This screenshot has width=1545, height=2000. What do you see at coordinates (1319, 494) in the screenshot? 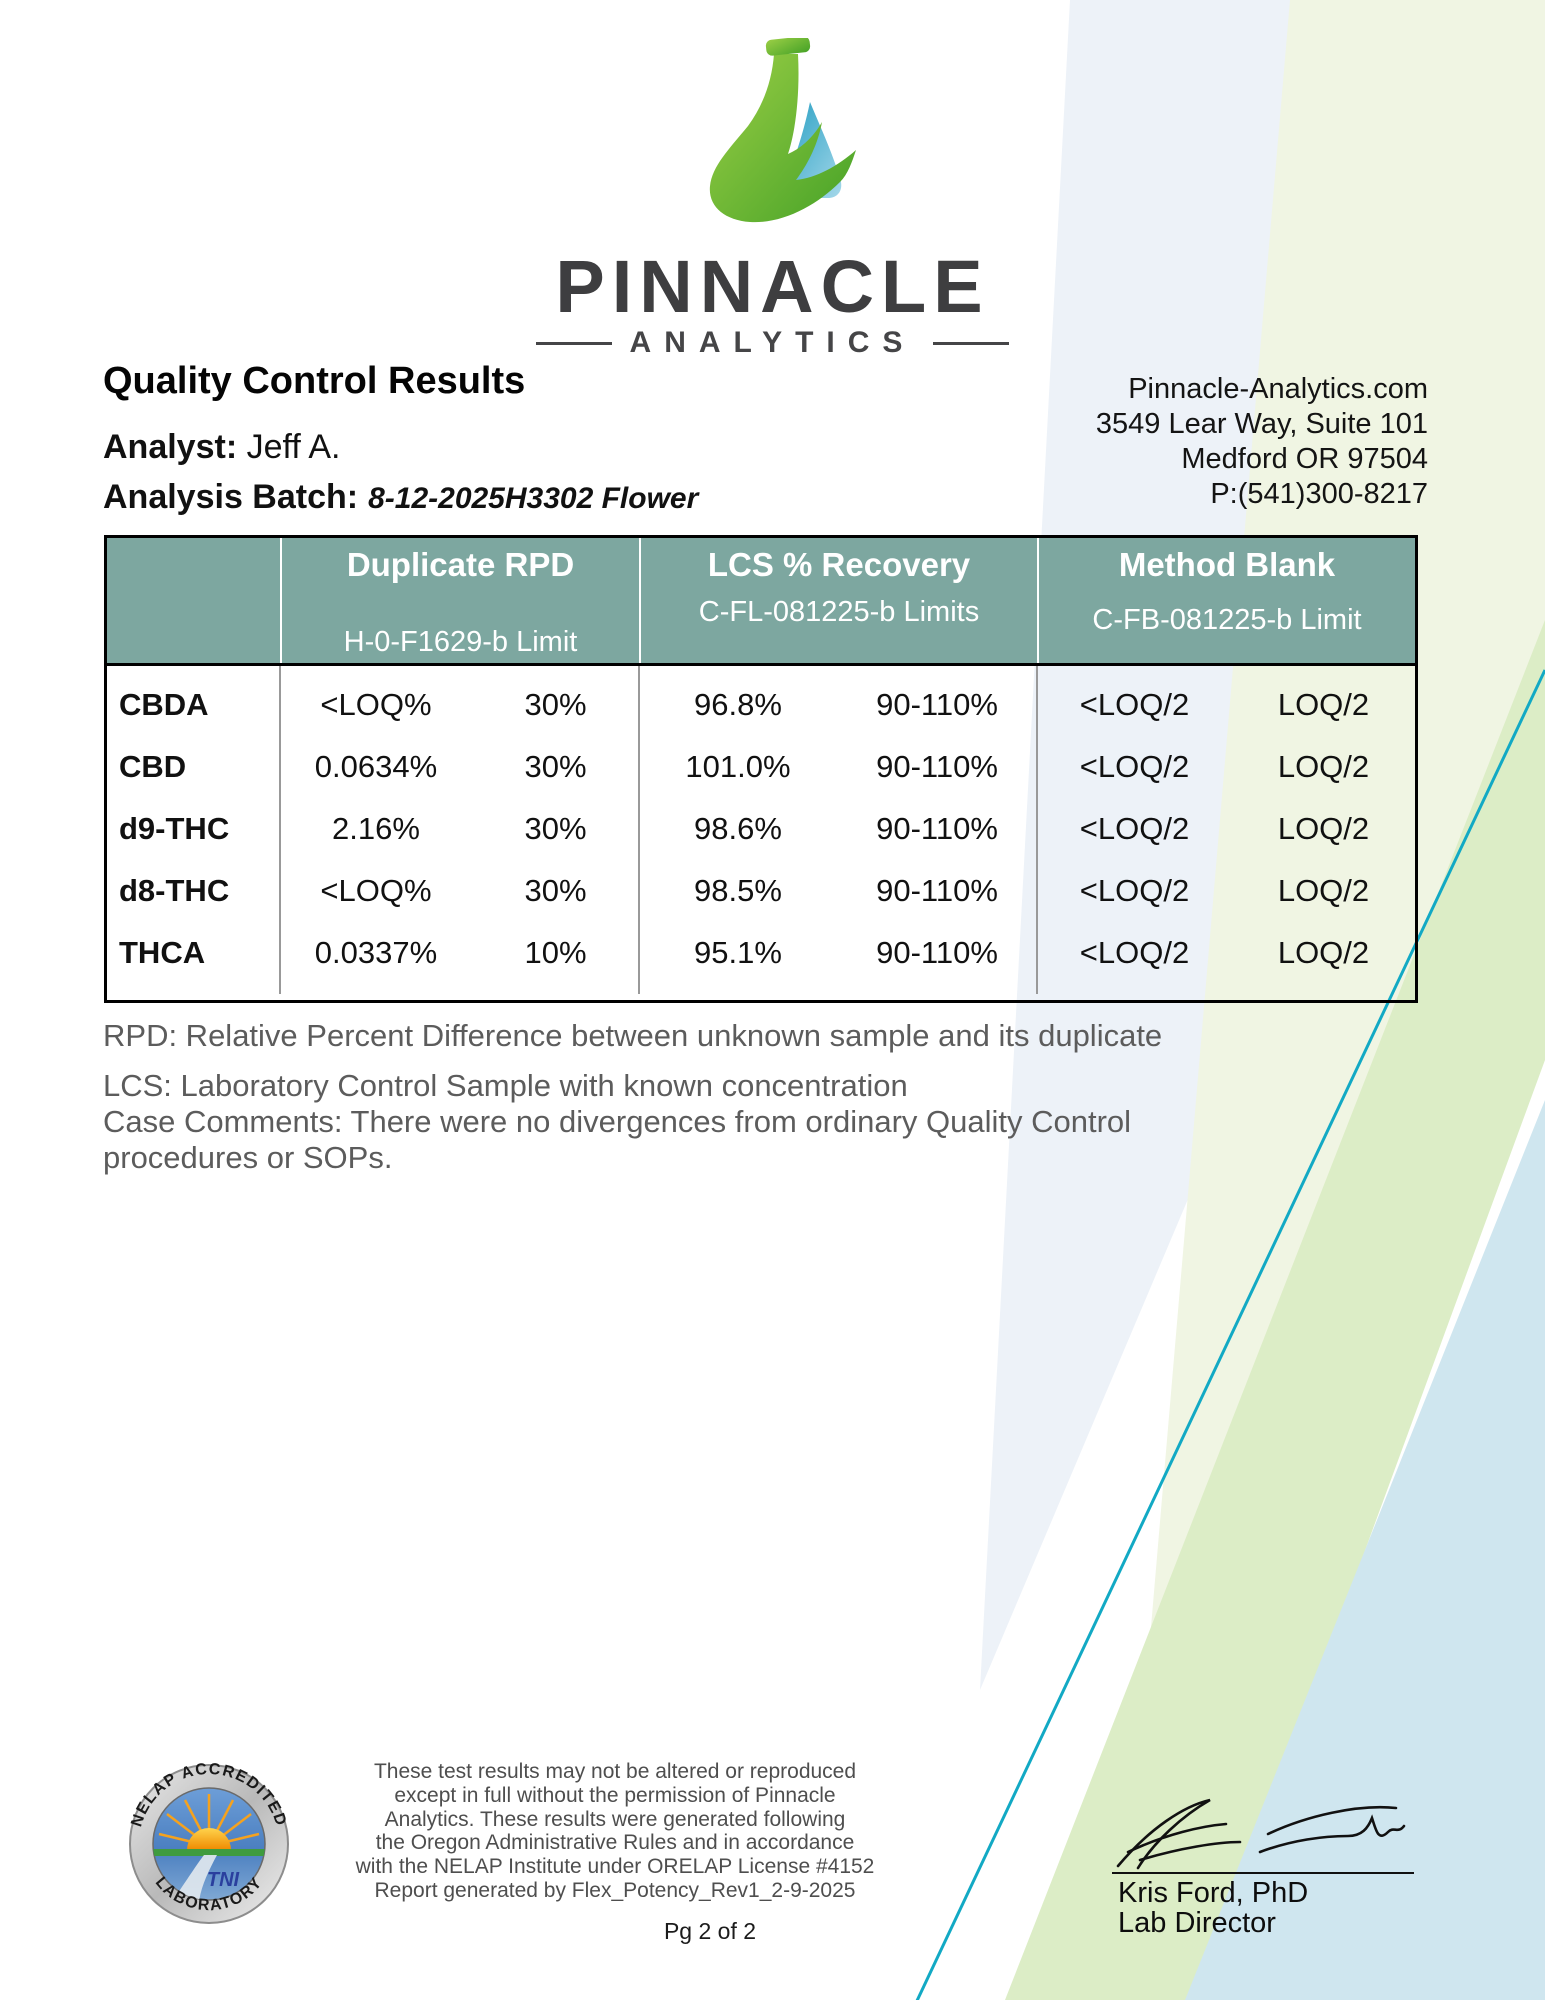
I see `lab-phone: P:(541)300-8217` at bounding box center [1319, 494].